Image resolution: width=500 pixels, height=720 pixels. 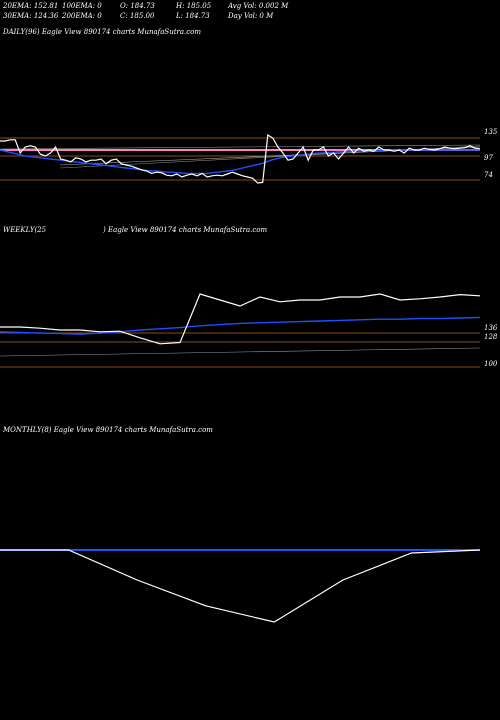 What do you see at coordinates (251, 16) in the screenshot?
I see `day-vol-label: Day Vol: 0 M` at bounding box center [251, 16].